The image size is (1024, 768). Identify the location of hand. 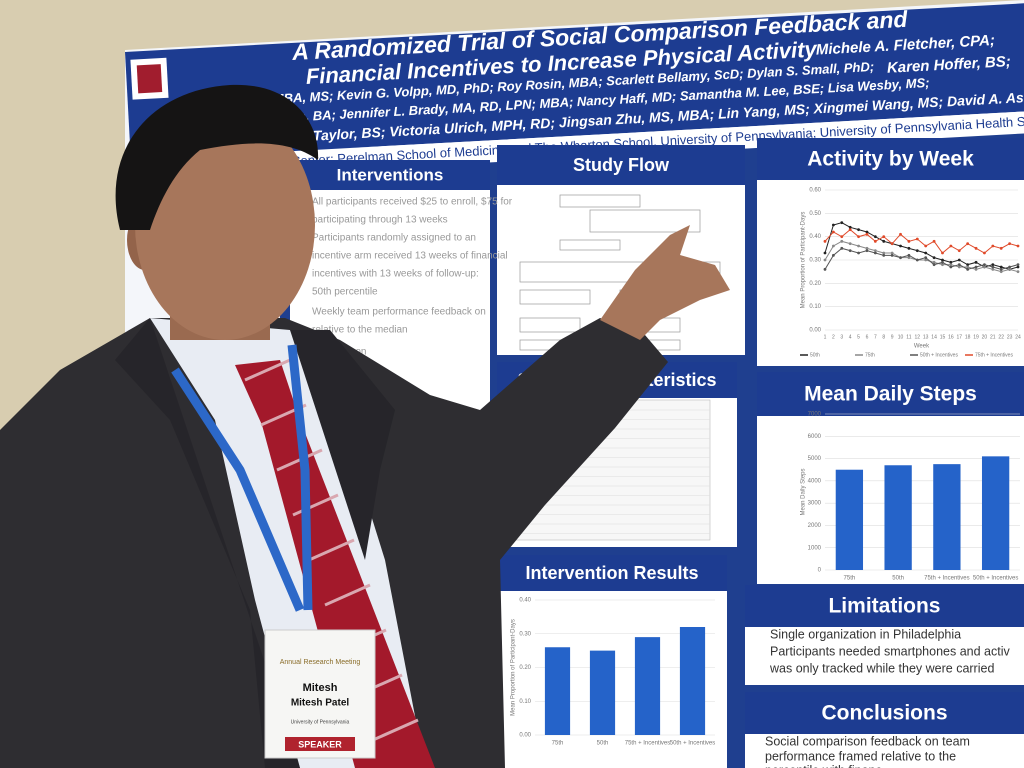
(665, 282).